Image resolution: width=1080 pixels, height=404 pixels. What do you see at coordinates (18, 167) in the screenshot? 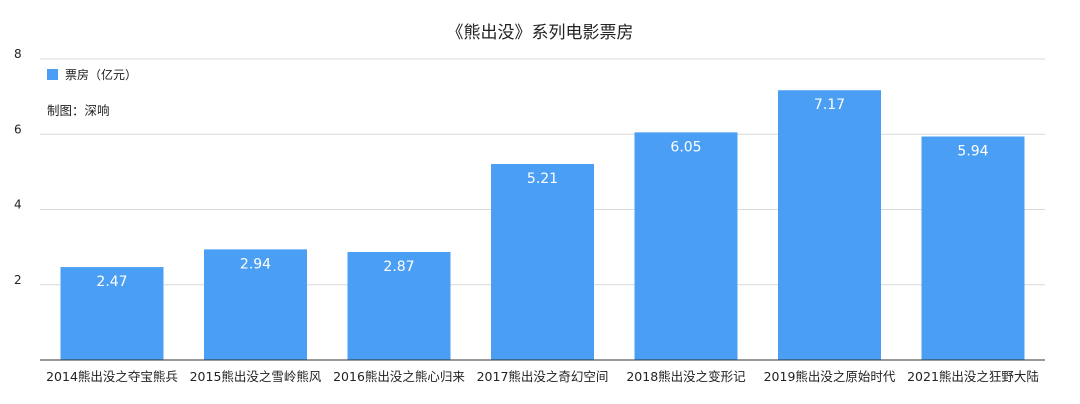
I see `y-axis-ticks: 2 4 6 8` at bounding box center [18, 167].